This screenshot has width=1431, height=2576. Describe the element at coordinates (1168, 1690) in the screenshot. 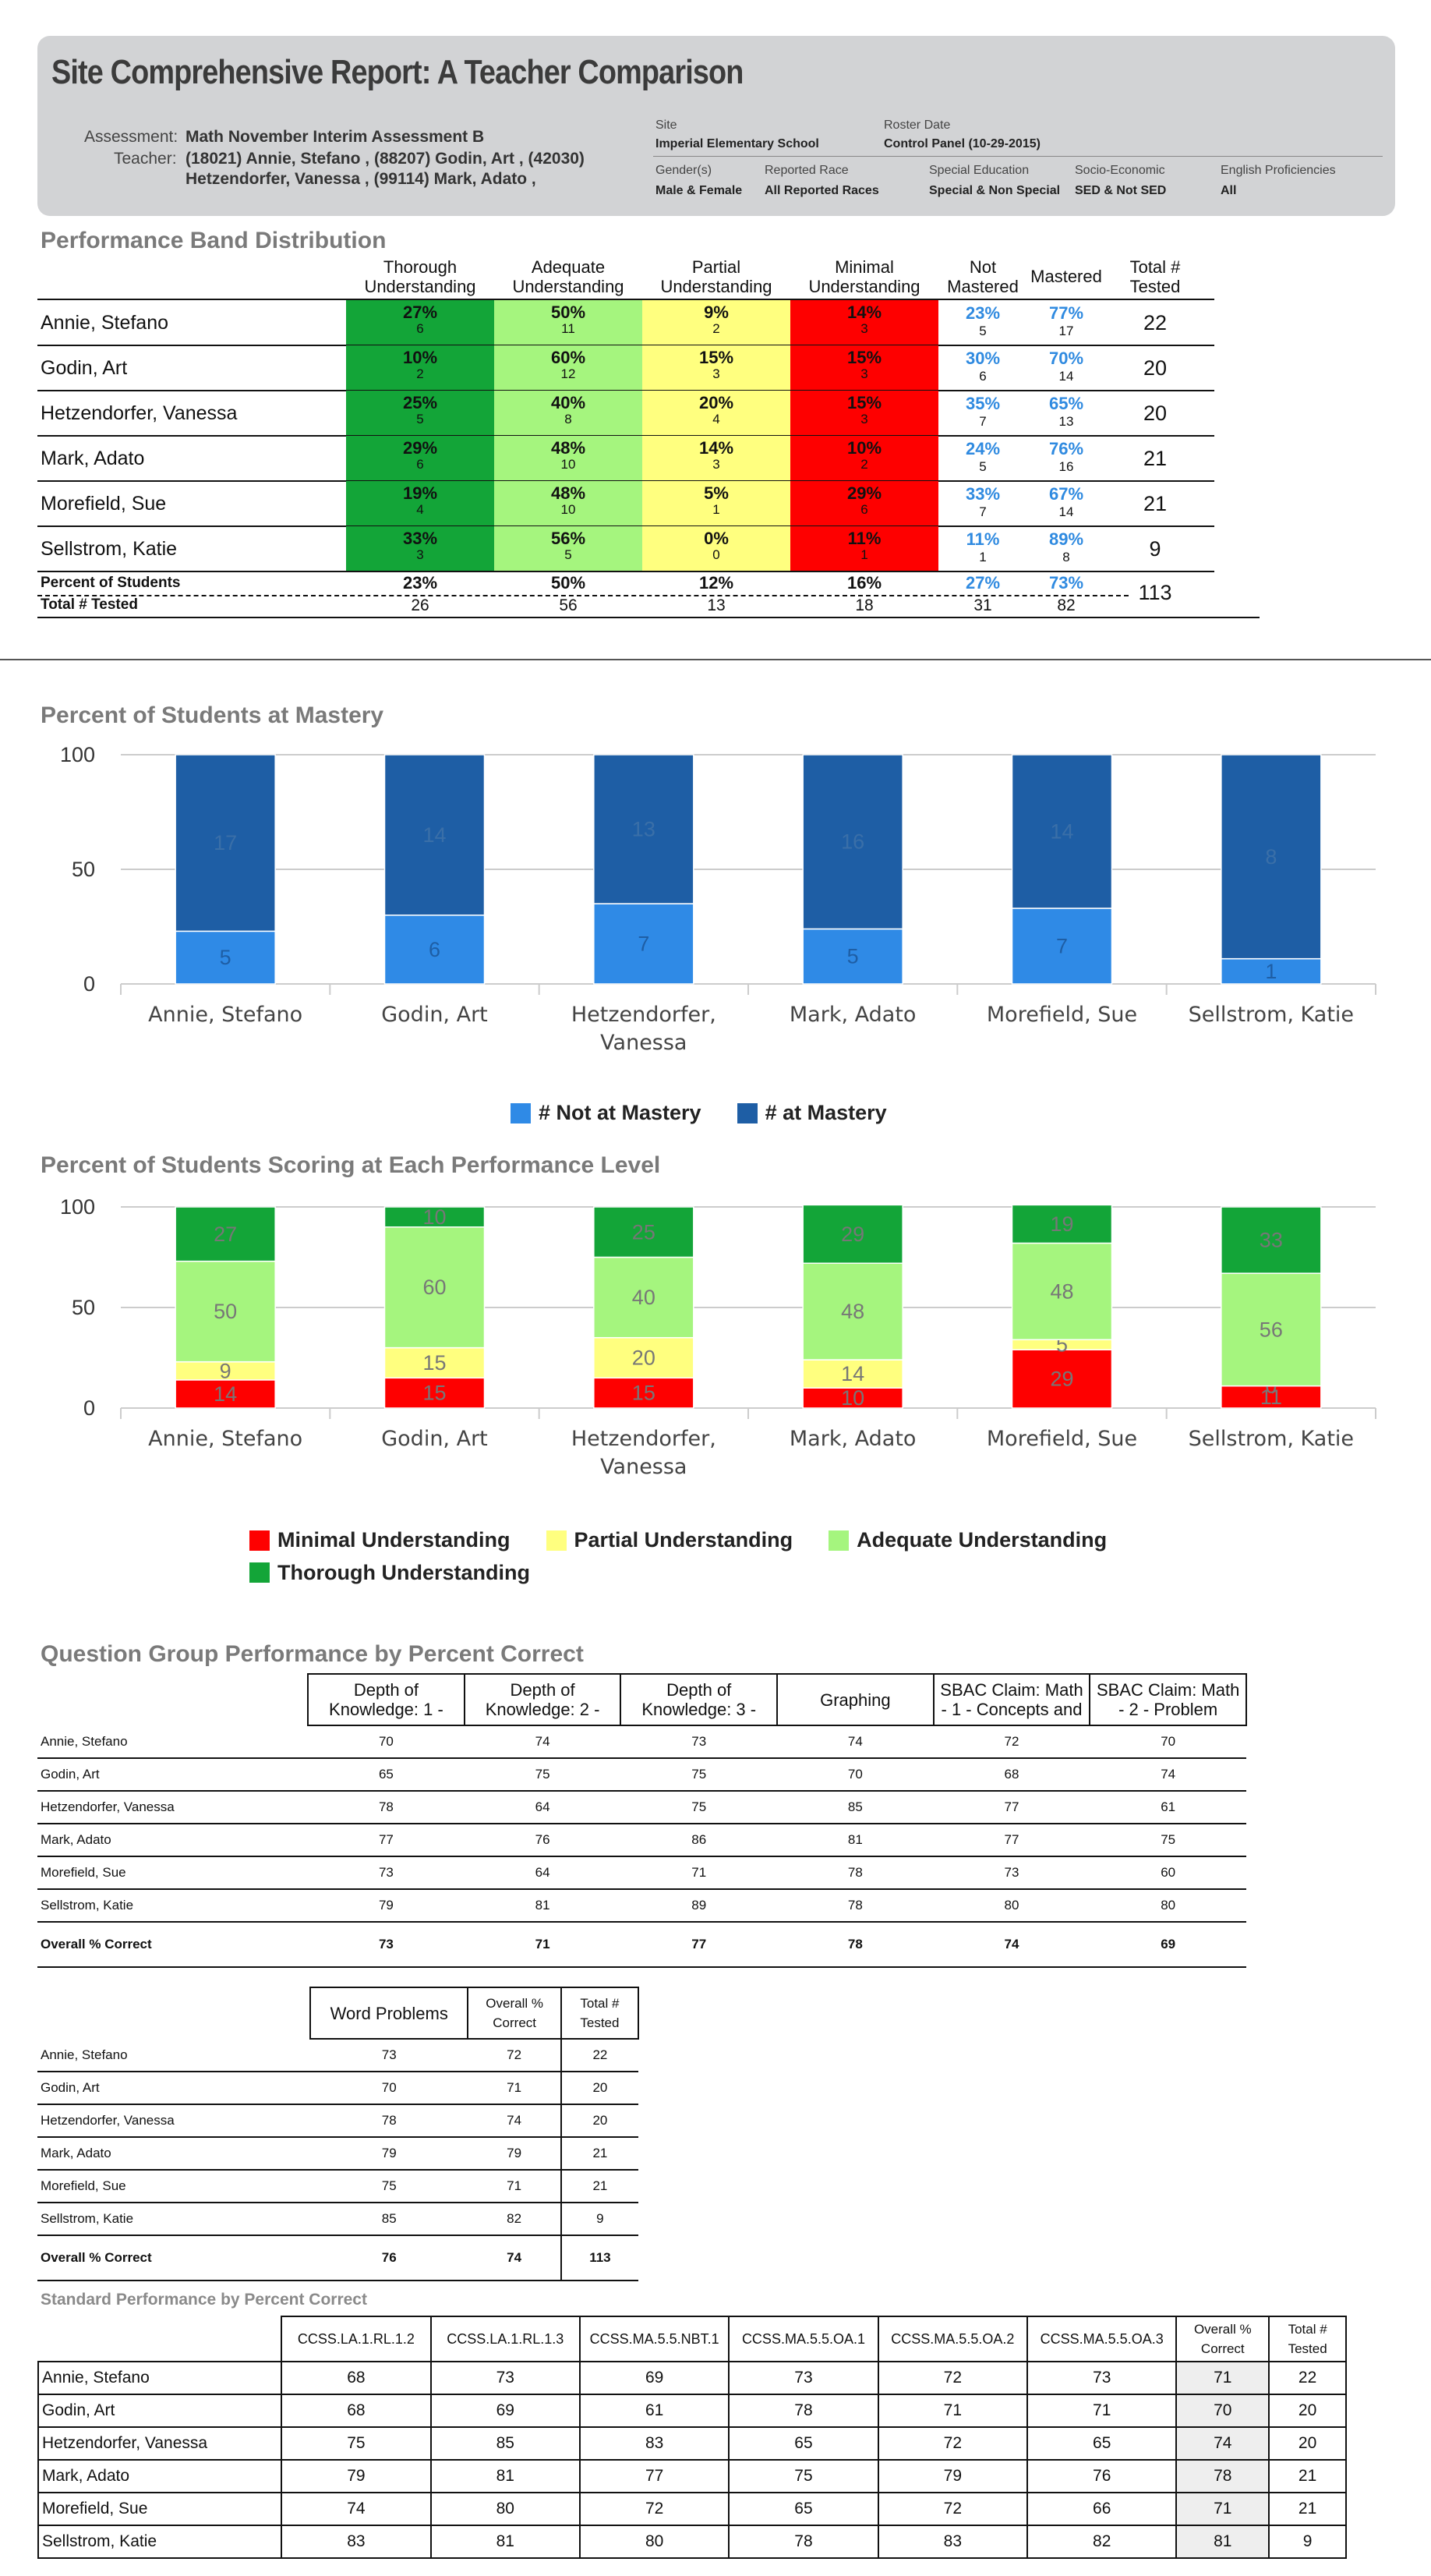

I see `column-header-line: SBAC Claim: Math` at that location.